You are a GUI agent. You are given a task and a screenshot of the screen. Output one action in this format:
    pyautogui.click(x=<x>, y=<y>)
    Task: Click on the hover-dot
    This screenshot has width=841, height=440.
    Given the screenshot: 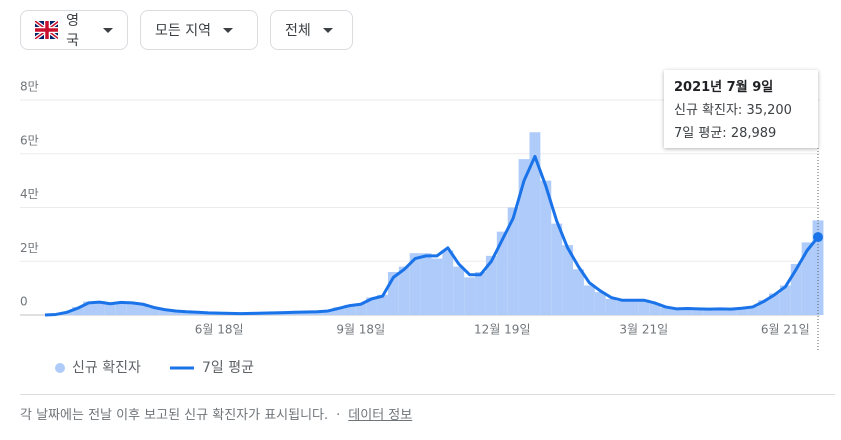 What is the action you would take?
    pyautogui.click(x=818, y=237)
    